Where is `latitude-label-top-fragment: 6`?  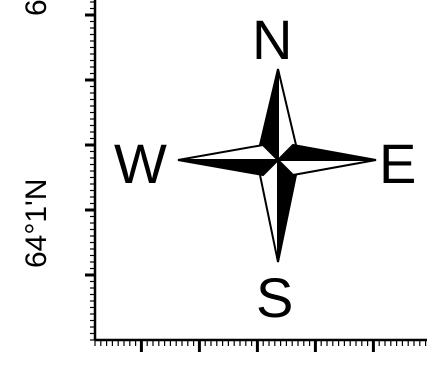
latitude-label-top-fragment: 6 is located at coordinates (36, 8).